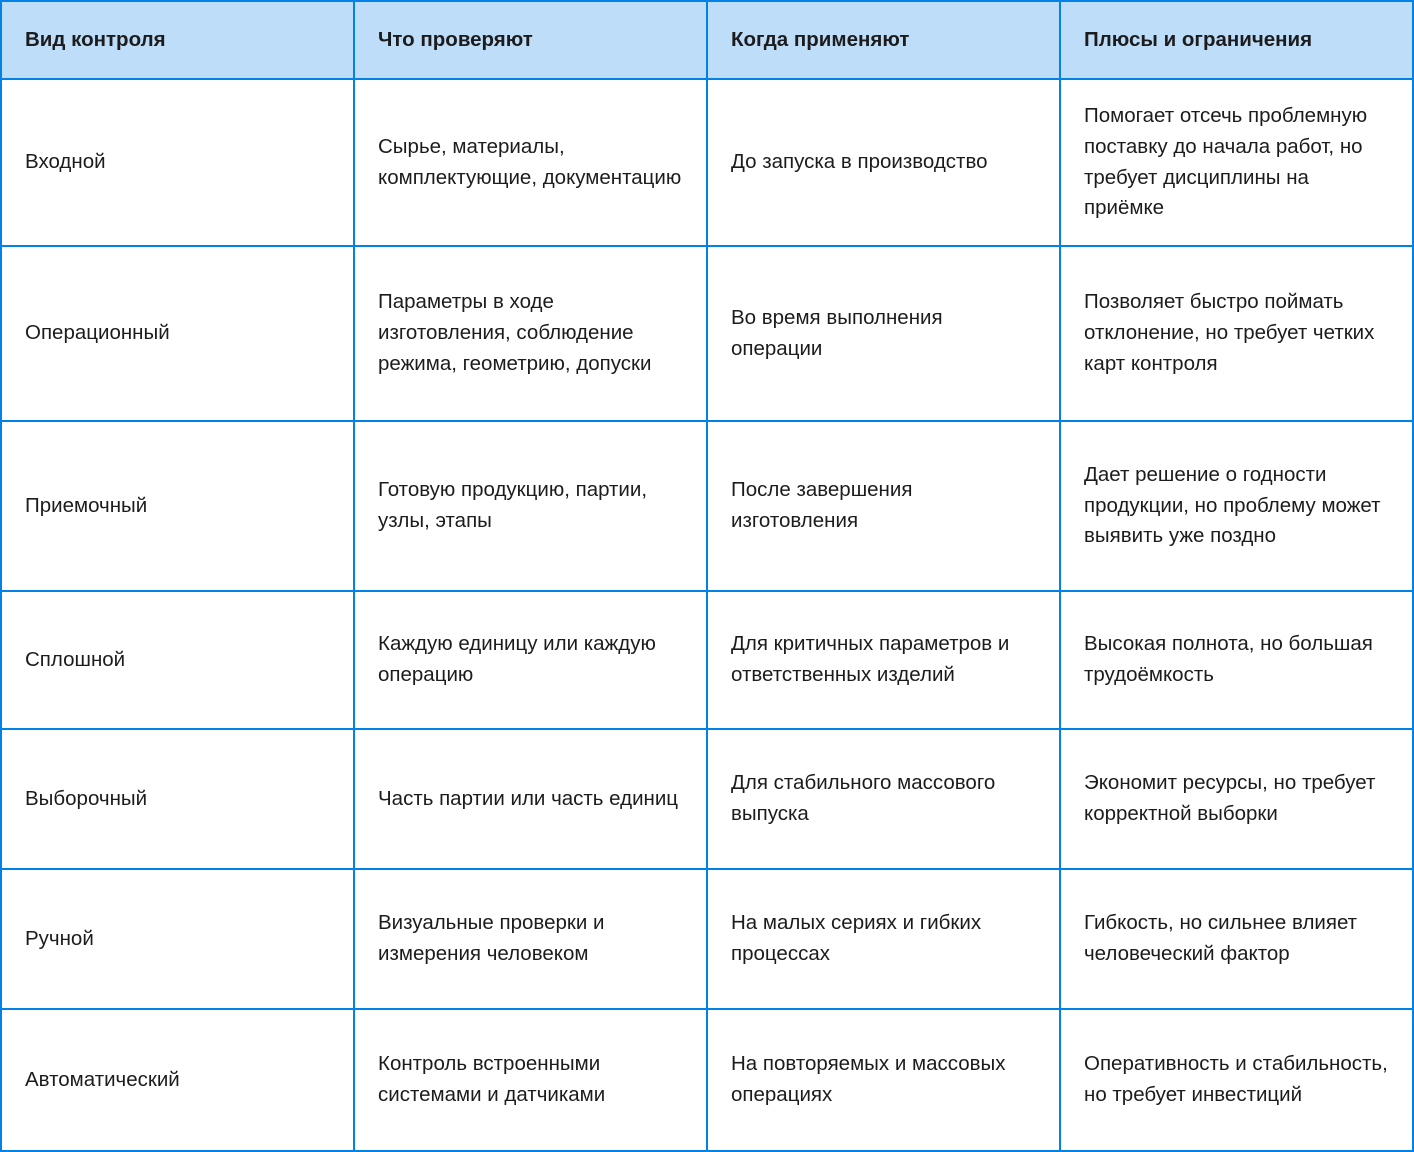  I want to click on table-cell: На повторяемых и массовых операциях, so click(883, 1080).